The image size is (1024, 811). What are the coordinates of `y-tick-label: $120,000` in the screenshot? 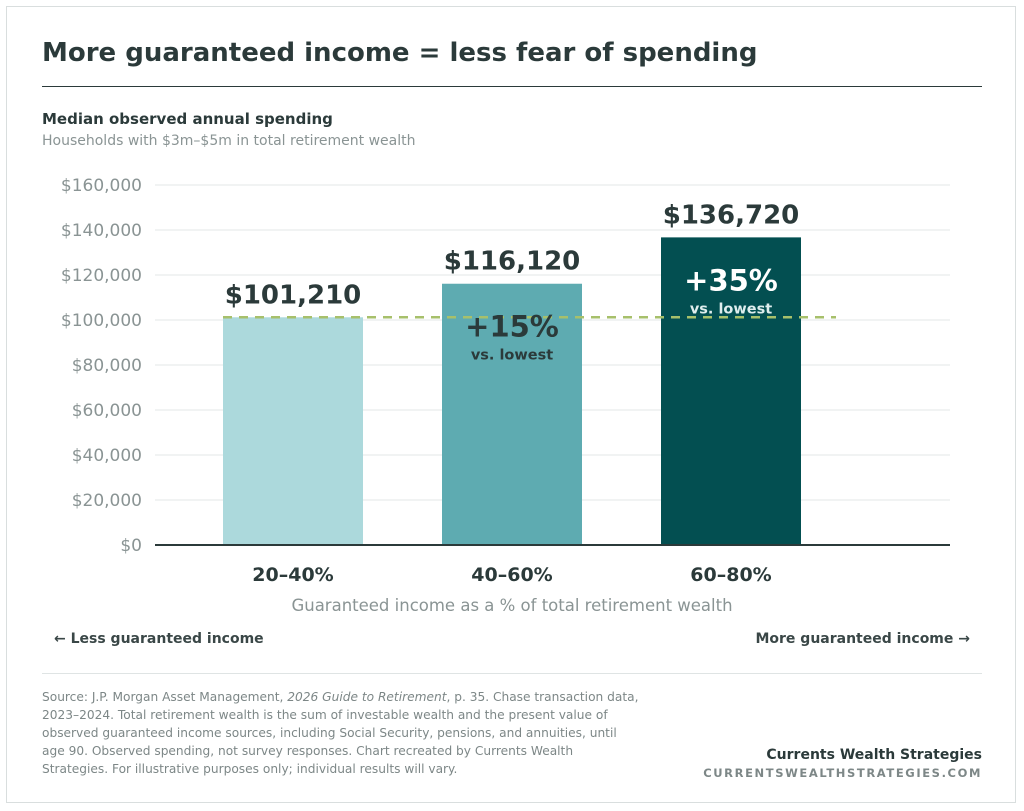 It's located at (101, 276).